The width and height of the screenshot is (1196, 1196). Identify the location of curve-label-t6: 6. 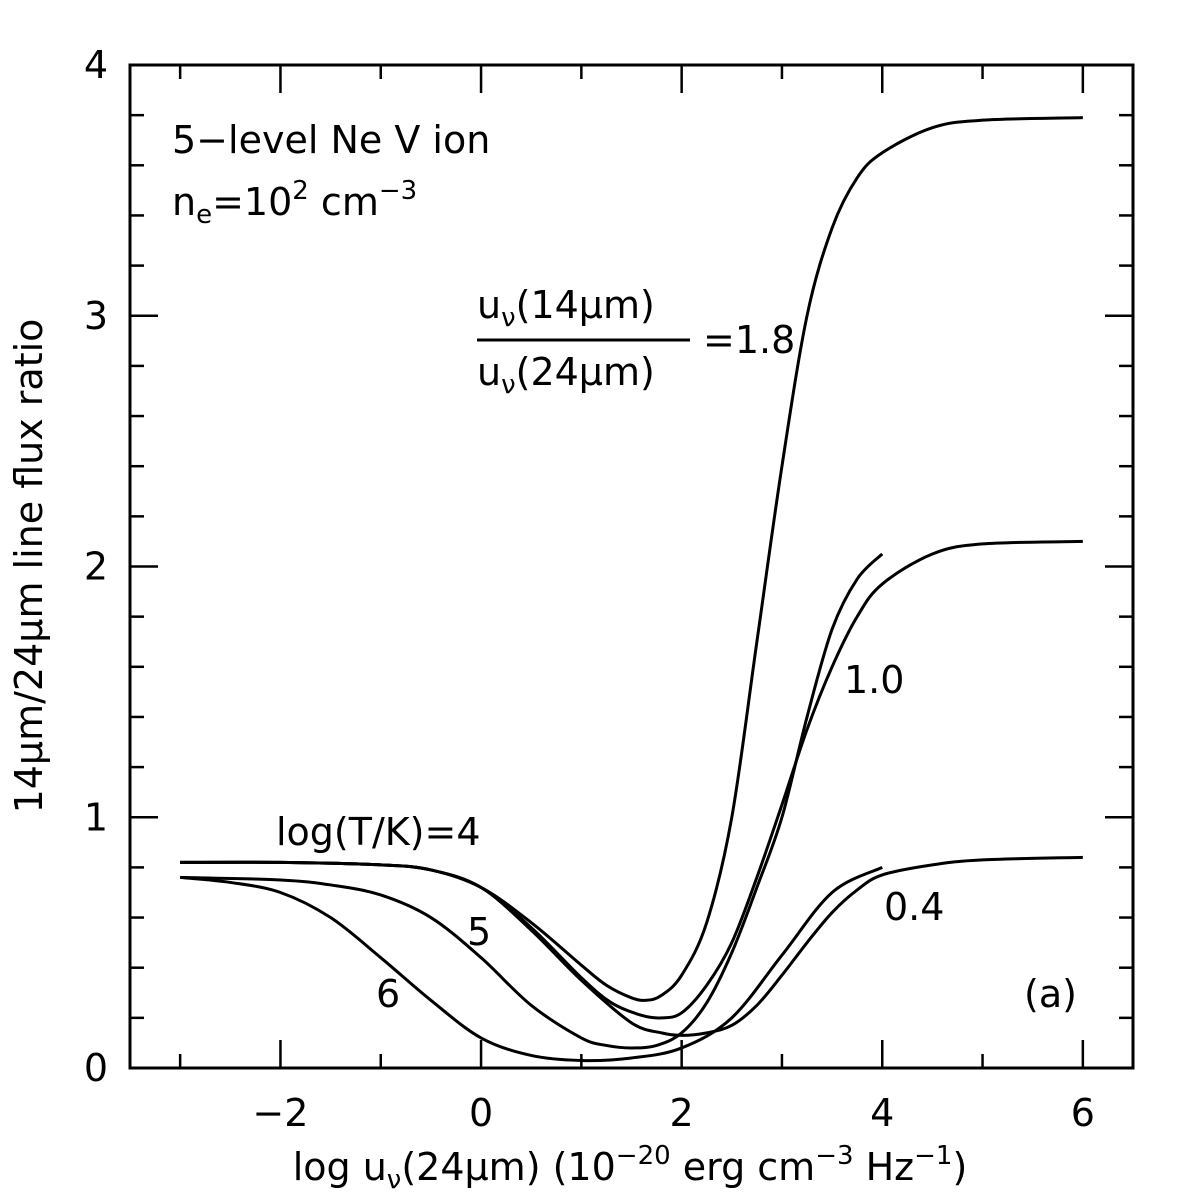
(388, 994).